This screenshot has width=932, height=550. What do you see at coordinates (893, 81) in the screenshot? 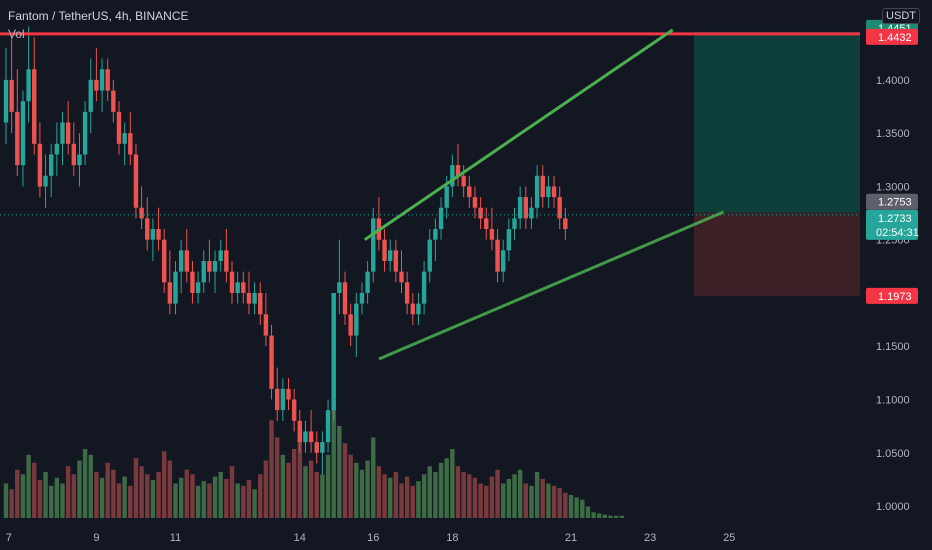
I see `y-tick-label: 1.4000` at bounding box center [893, 81].